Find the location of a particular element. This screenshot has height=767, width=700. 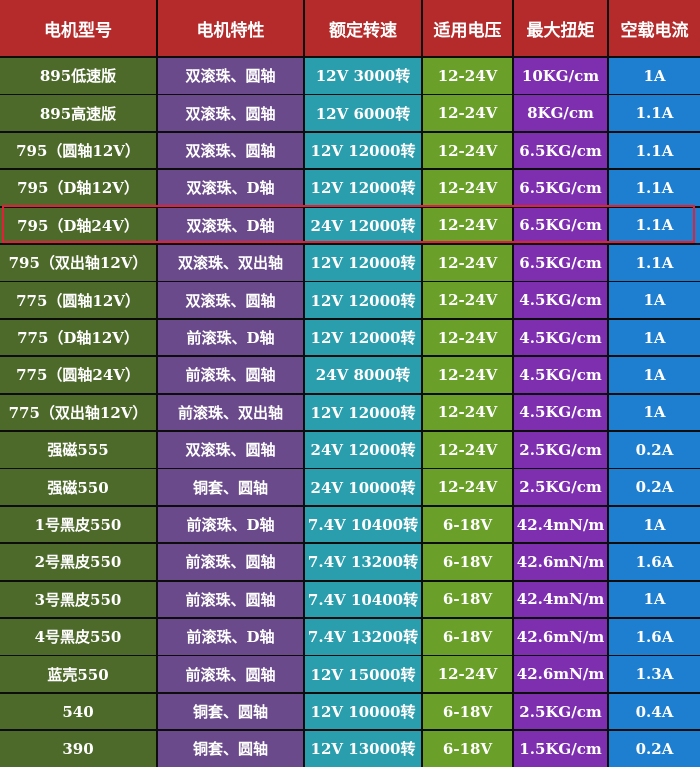

table-row: 强磁550 铜套、圆轴 24V 10000转 12-24V 2.5KG/cm 0.2A is located at coordinates (350, 487).